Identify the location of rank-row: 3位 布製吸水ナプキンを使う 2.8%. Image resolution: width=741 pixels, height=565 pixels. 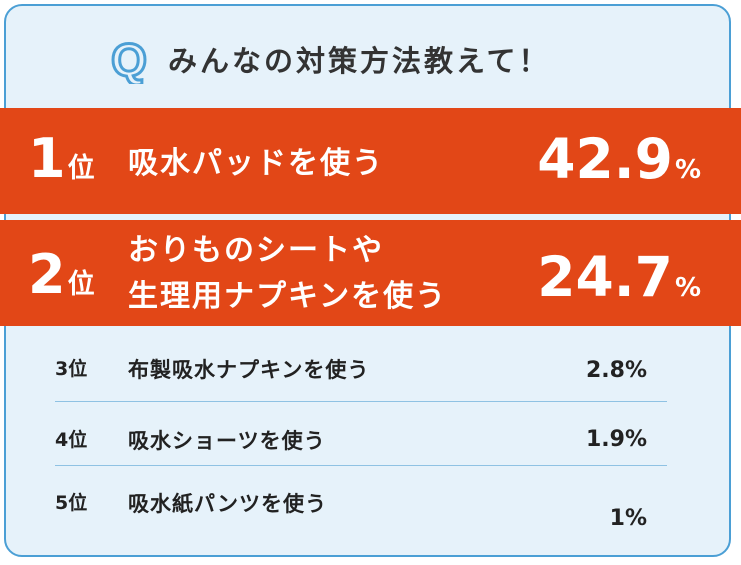
(361, 386).